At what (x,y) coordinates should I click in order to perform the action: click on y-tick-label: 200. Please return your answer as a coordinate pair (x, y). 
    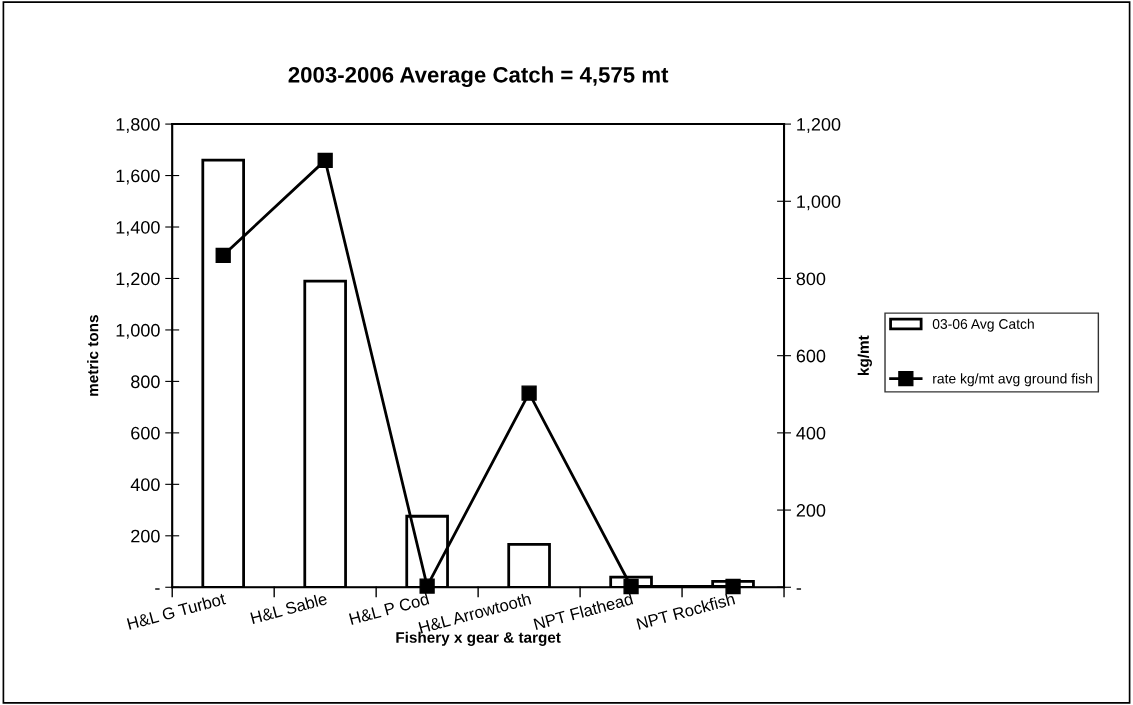
    Looking at the image, I should click on (145, 536).